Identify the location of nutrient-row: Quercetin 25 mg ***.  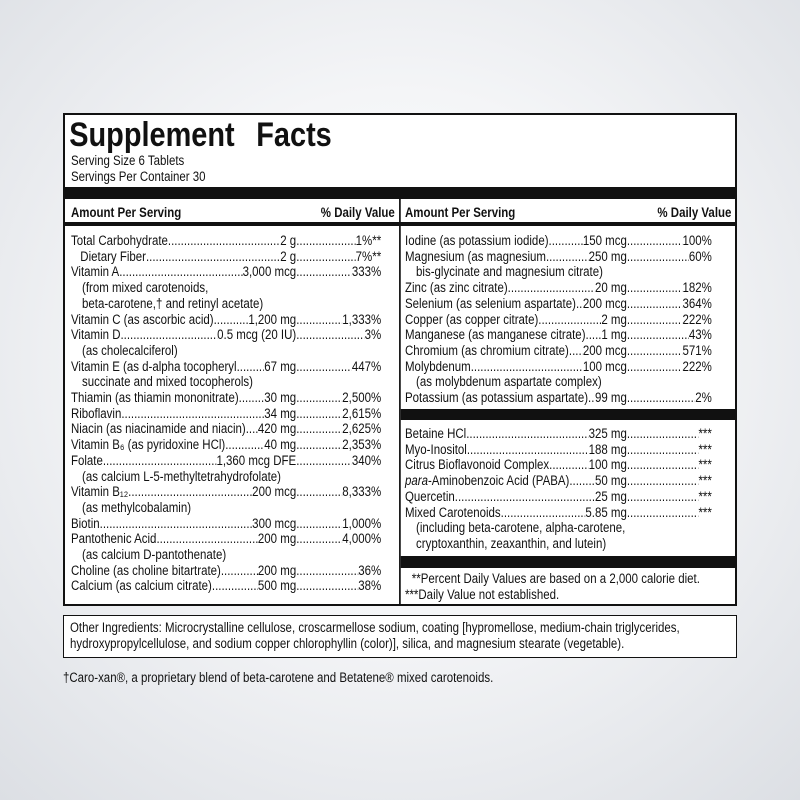
(558, 497).